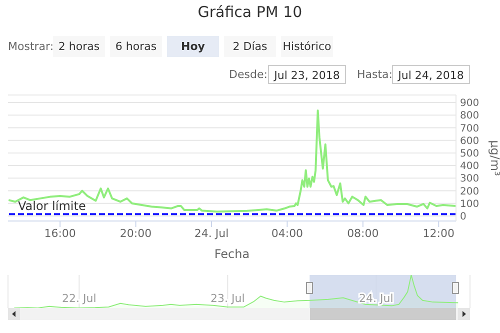 The width and height of the screenshot is (500, 333). Describe the element at coordinates (136, 46) in the screenshot. I see `text: 6 horas` at that location.